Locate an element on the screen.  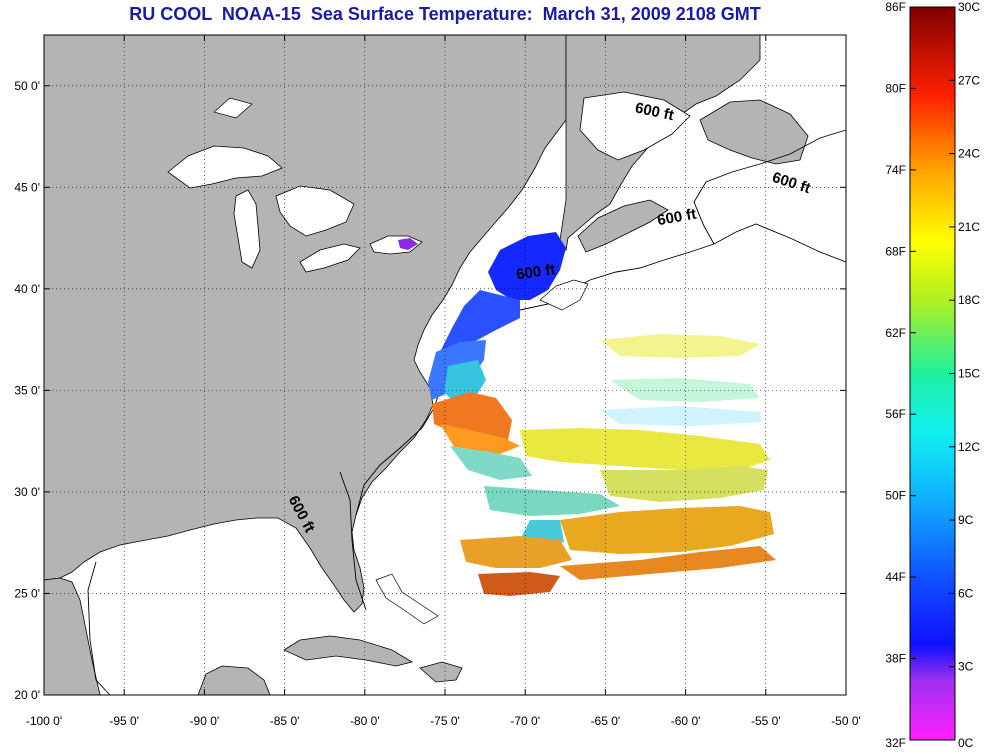
lon-tick-label: -75 0' is located at coordinates (445, 721).